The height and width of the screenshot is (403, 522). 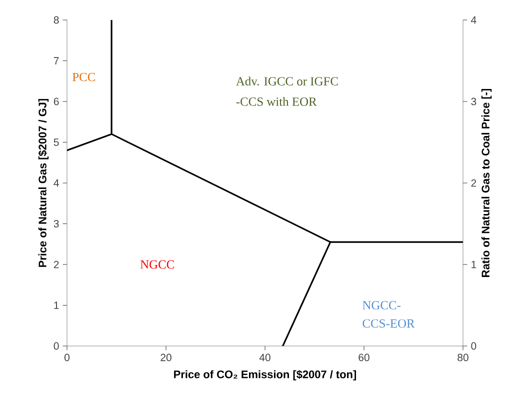 What do you see at coordinates (473, 102) in the screenshot?
I see `y2-tick-label: 3` at bounding box center [473, 102].